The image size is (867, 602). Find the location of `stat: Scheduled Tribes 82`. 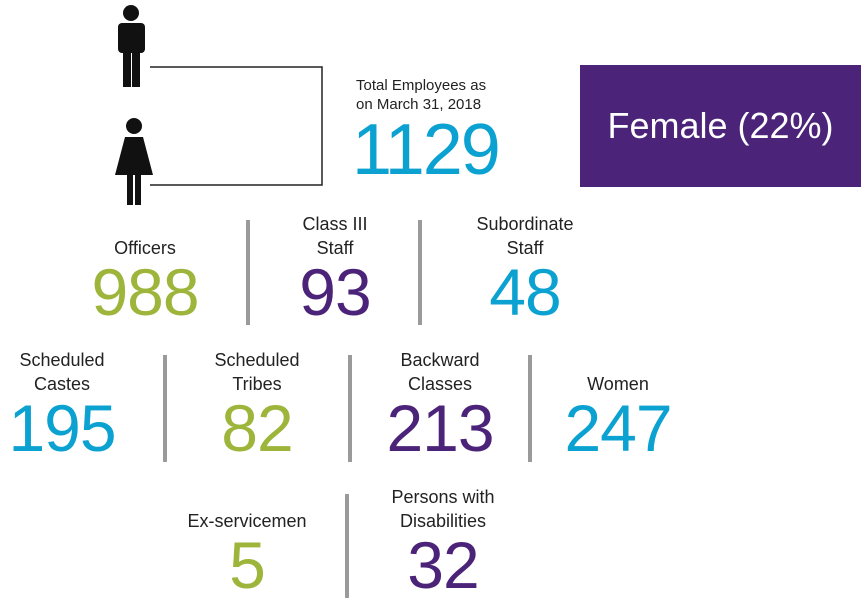

stat: Scheduled Tribes 82 is located at coordinates (257, 406).